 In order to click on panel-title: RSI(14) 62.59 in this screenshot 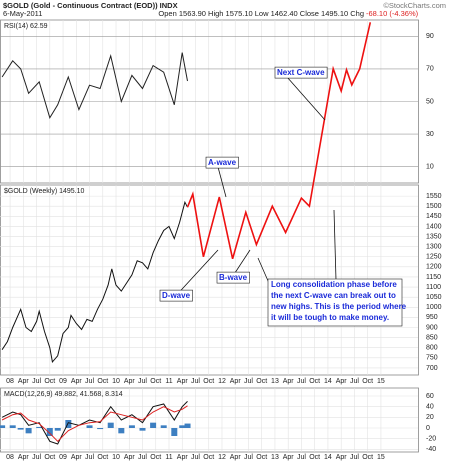, I will do `click(26, 26)`.